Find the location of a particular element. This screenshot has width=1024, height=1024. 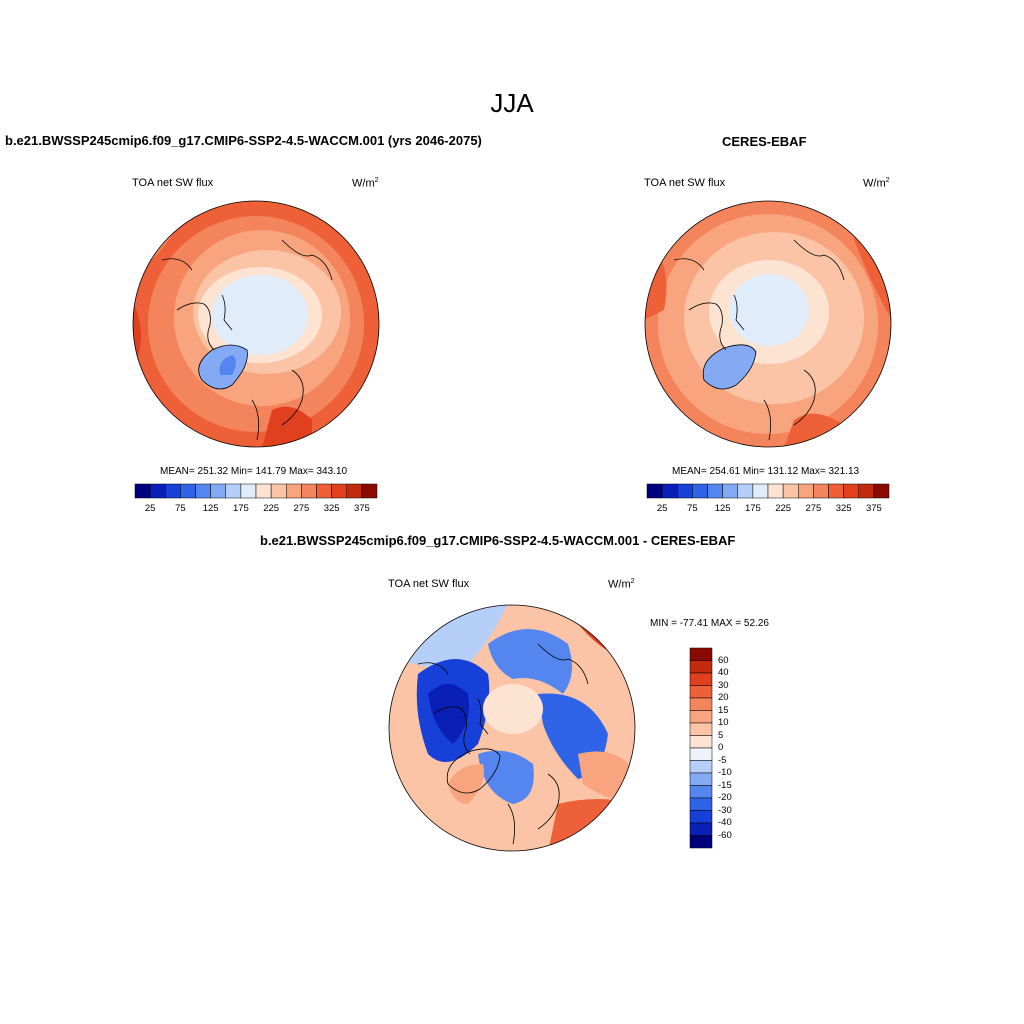

colorbar-tick-label: -20 is located at coordinates (725, 797).